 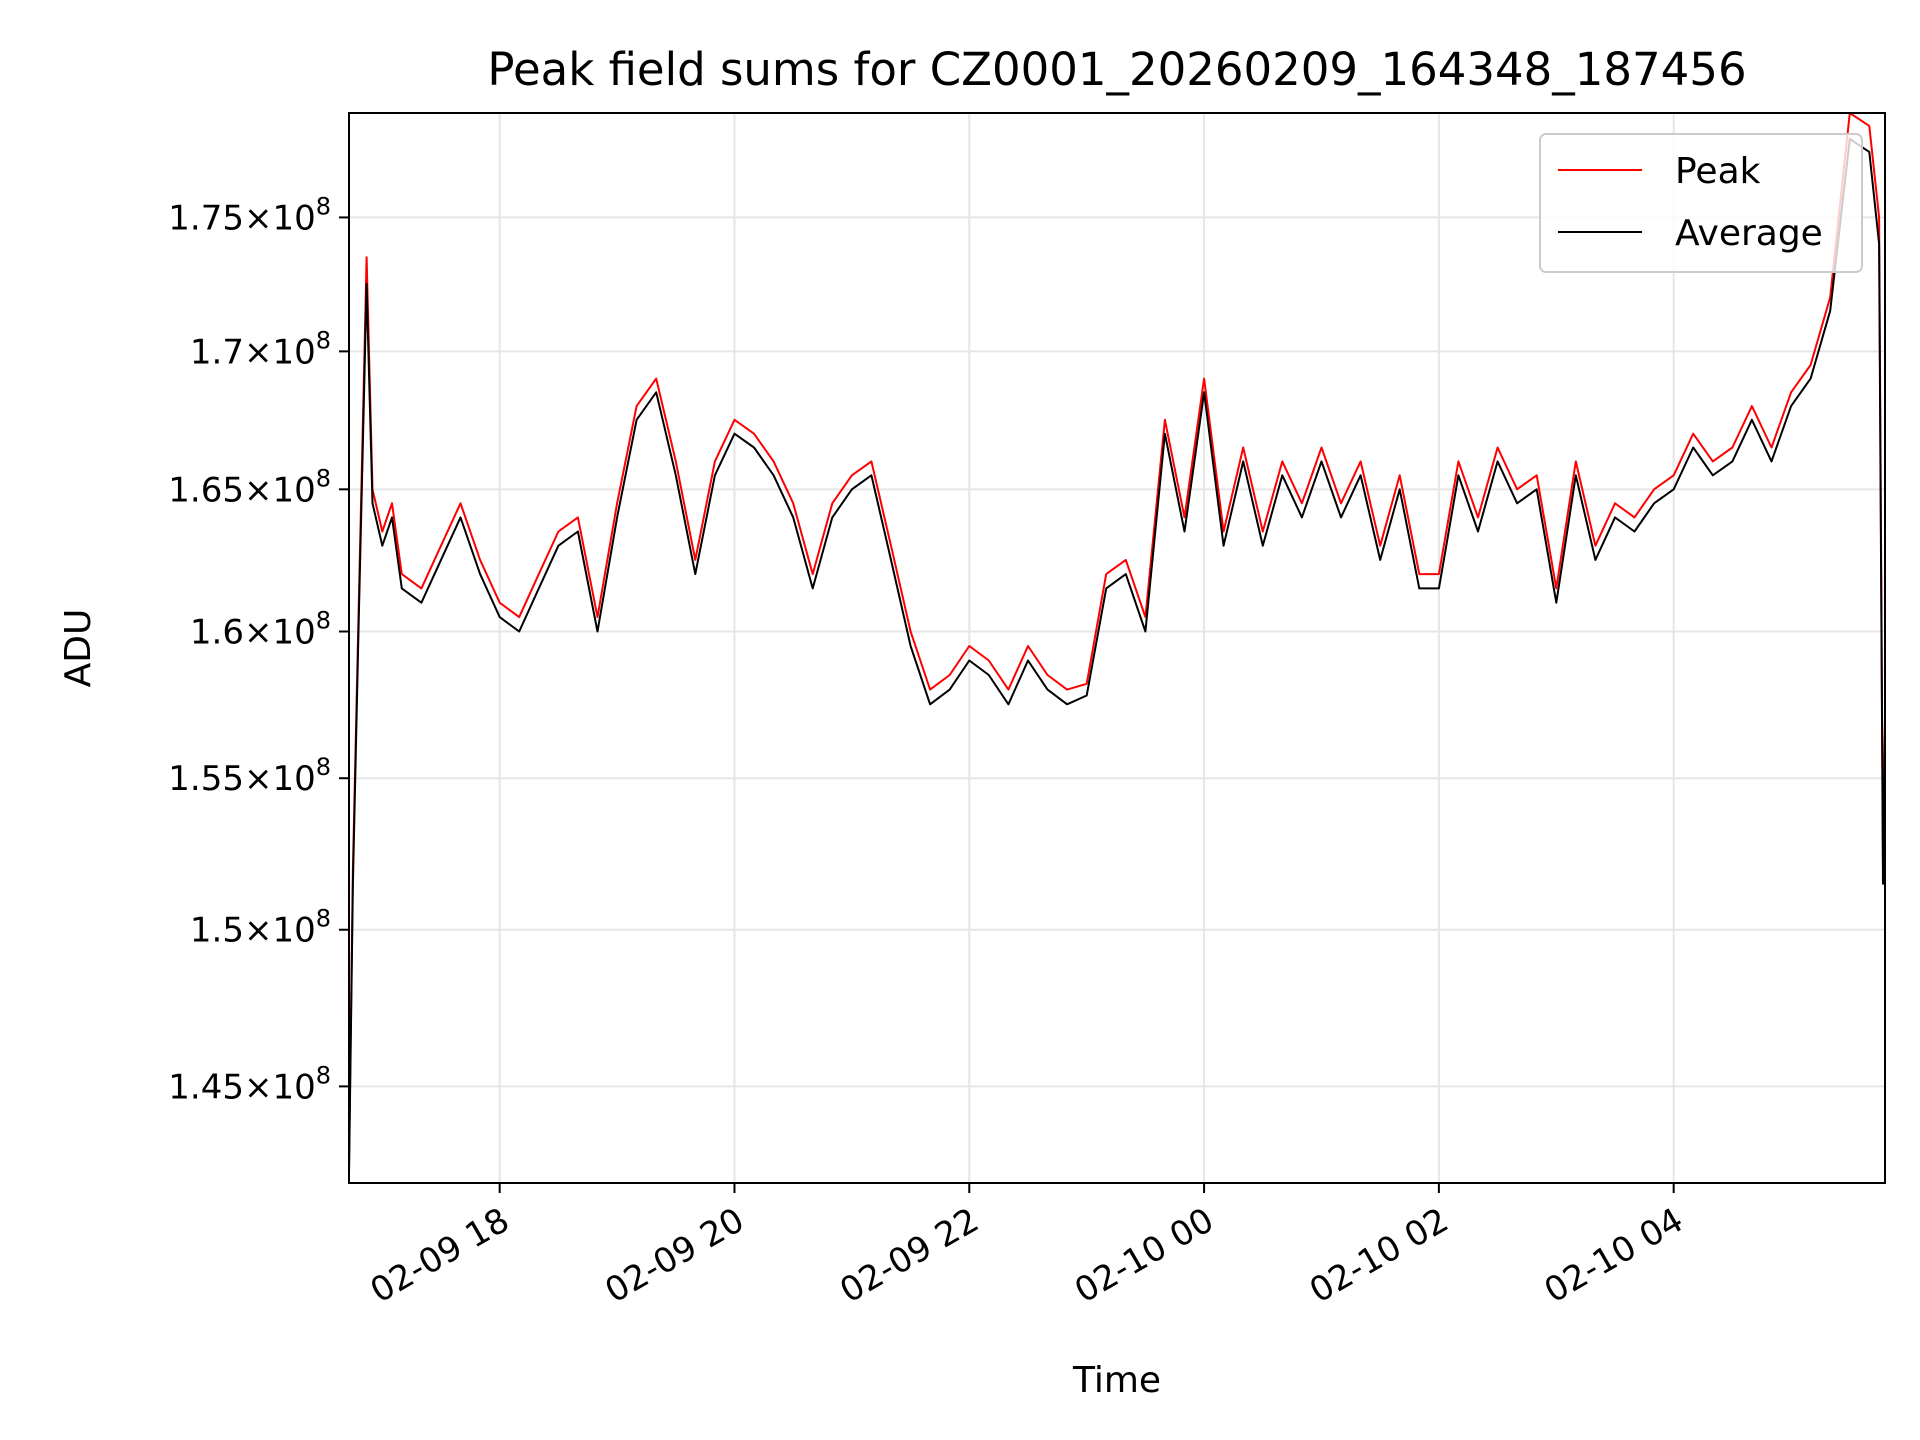 What do you see at coordinates (206, 490) in the screenshot?
I see `y-tick-mantissa: 1.65` at bounding box center [206, 490].